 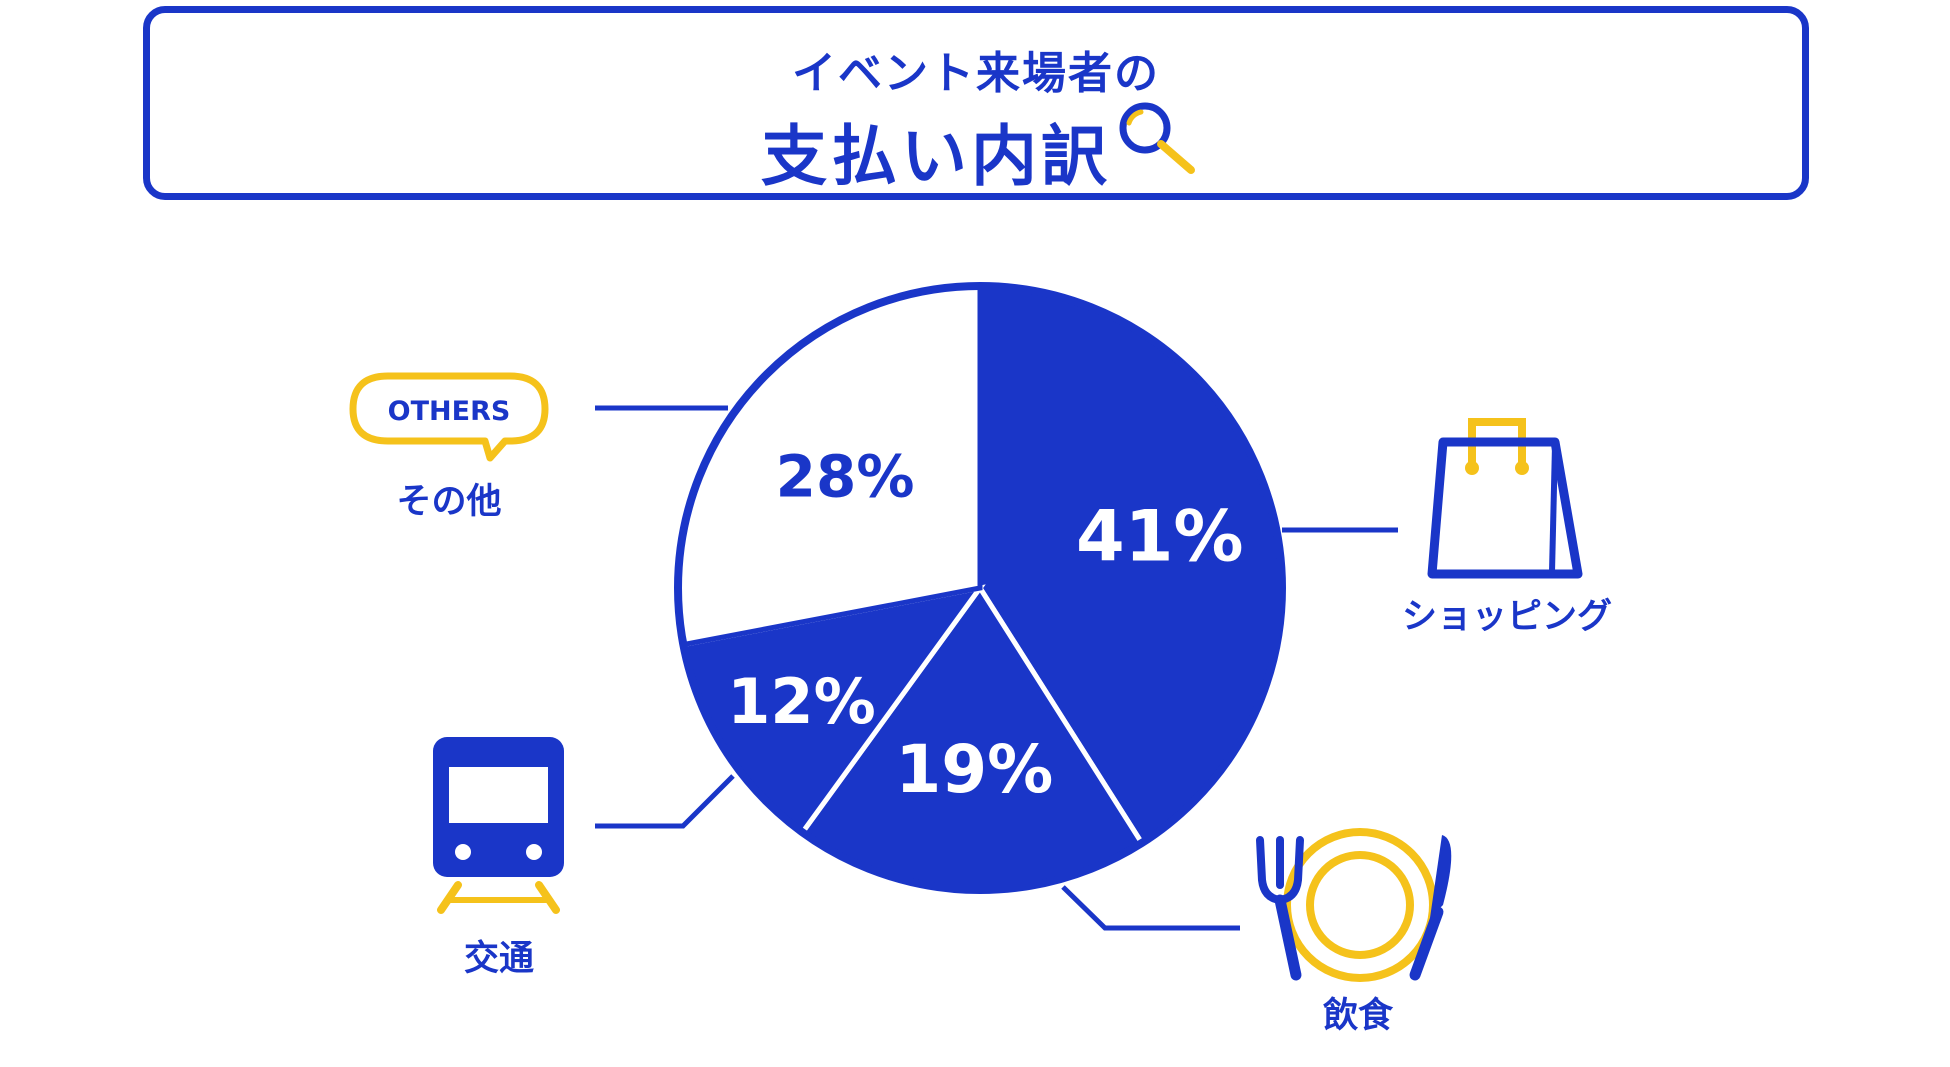 I want to click on label-others: その他, so click(x=448, y=502).